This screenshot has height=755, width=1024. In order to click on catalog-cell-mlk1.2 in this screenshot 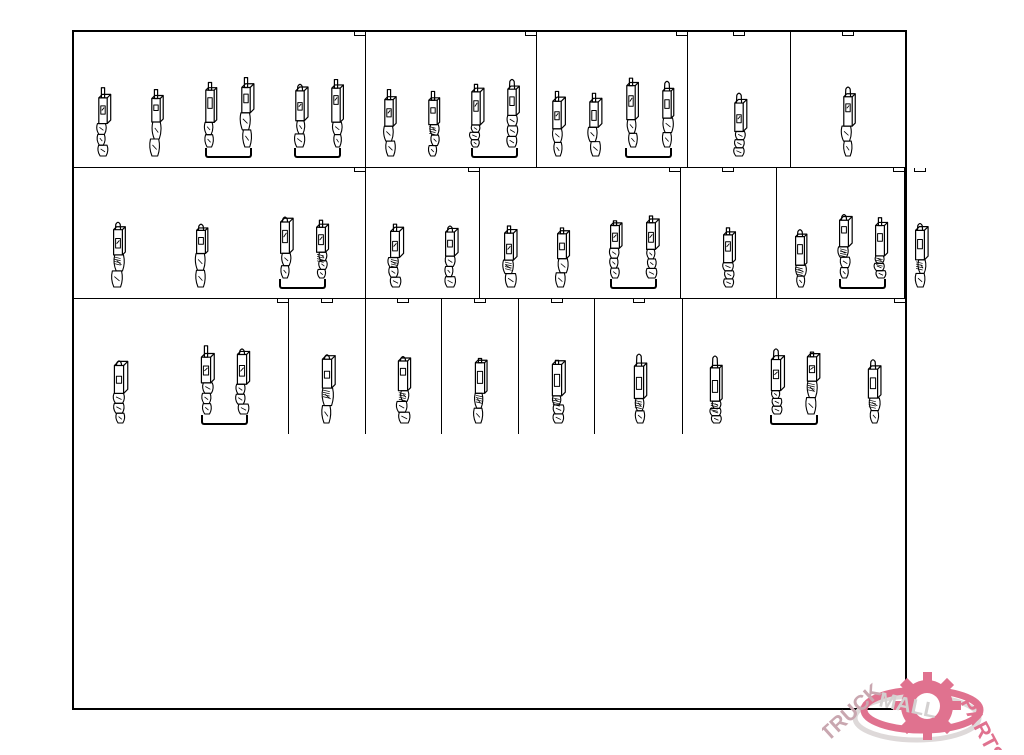, I will do `click(581, 233)`.